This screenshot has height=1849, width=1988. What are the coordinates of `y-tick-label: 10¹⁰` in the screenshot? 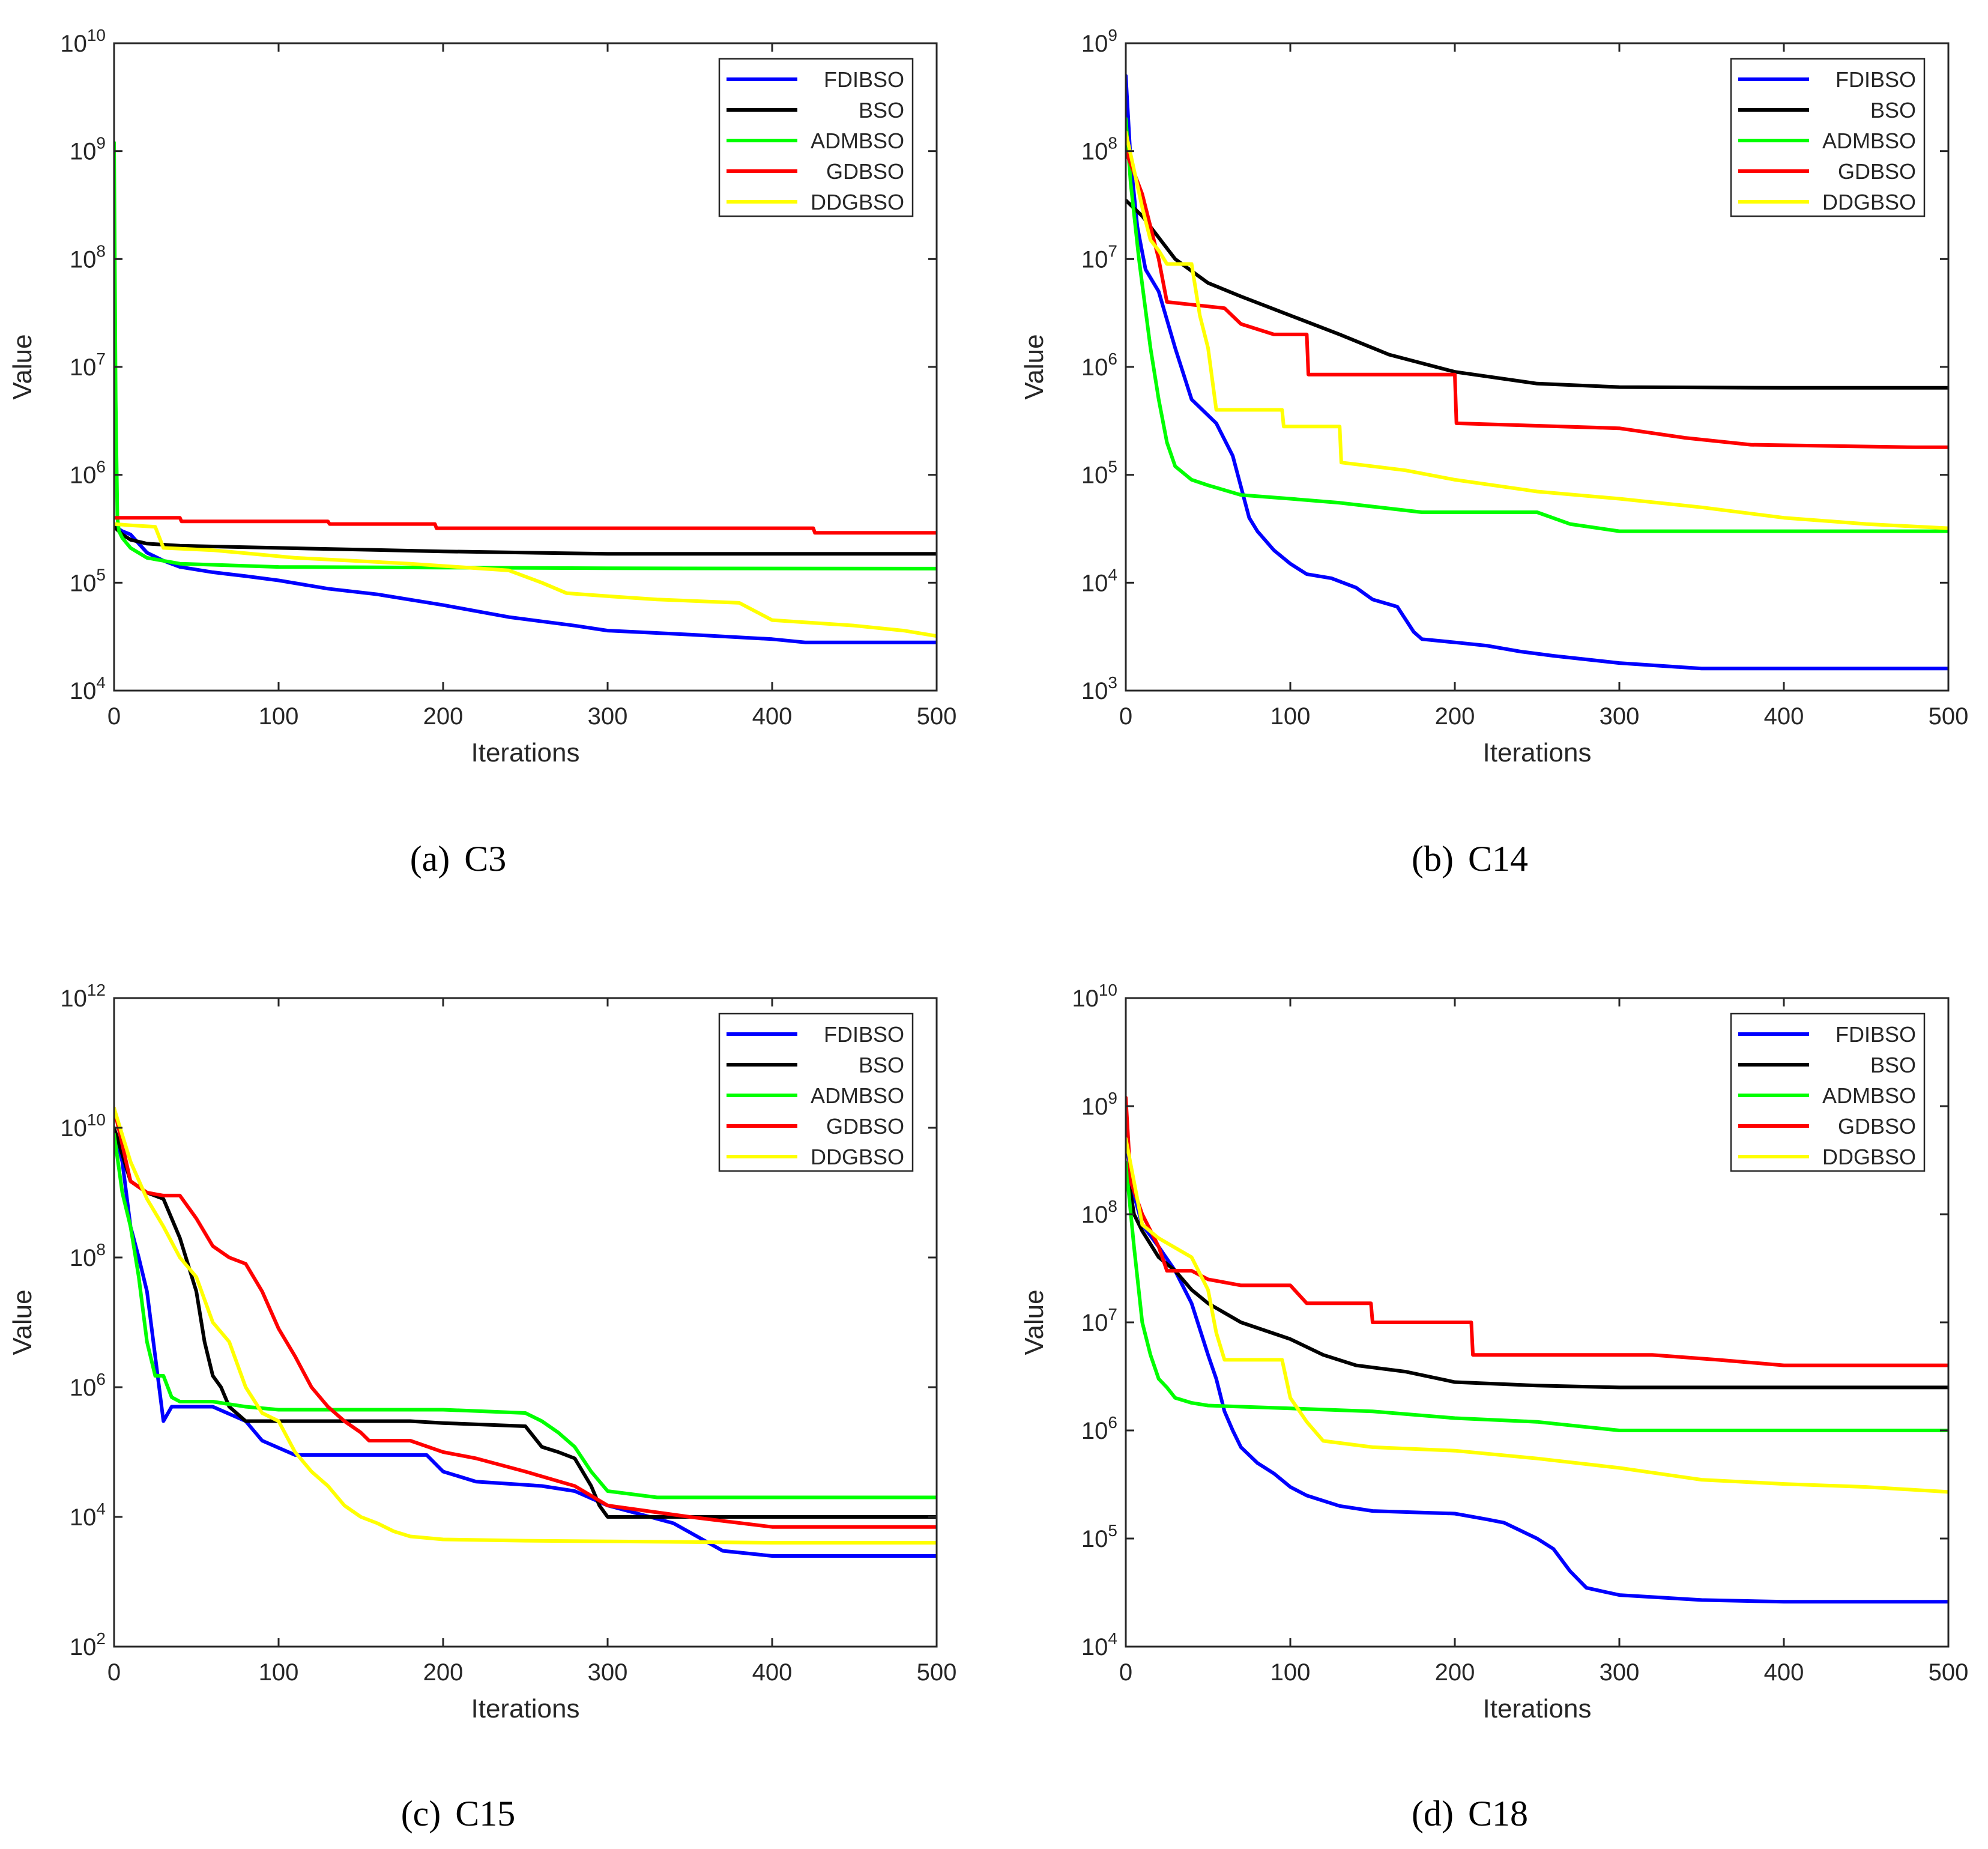 It's located at (83, 41).